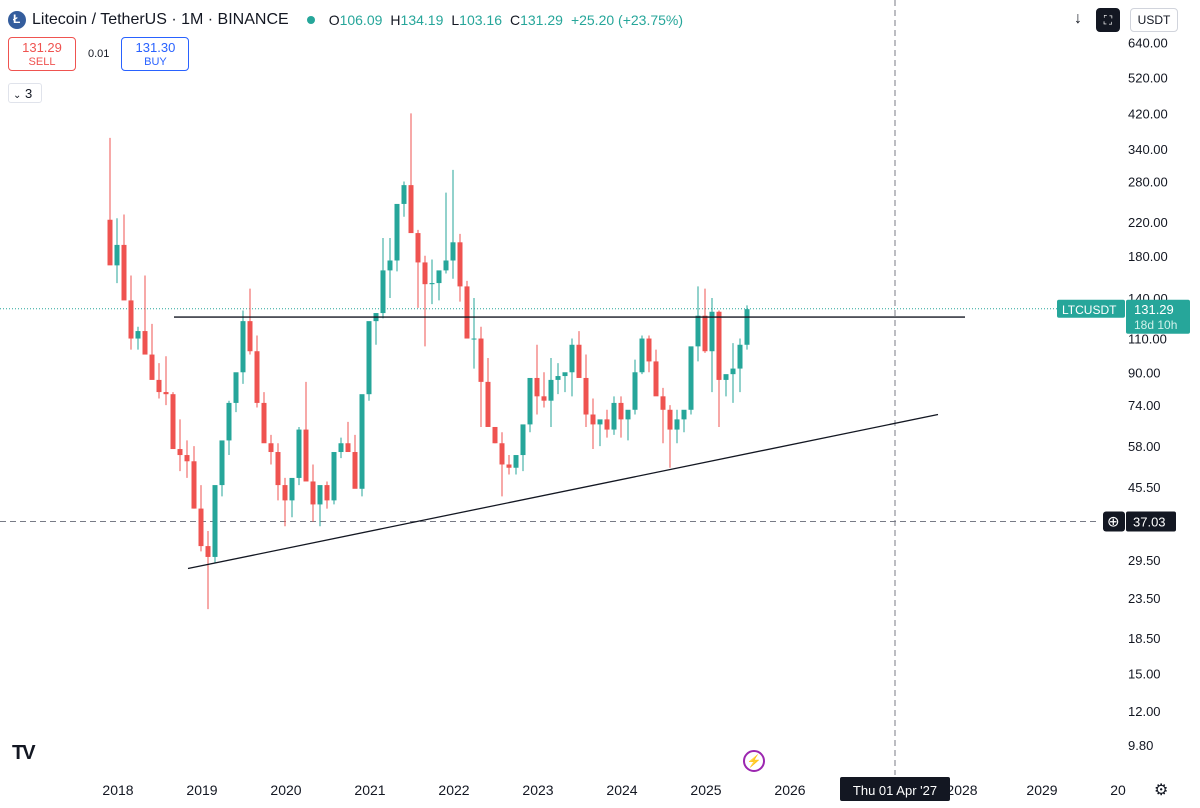  I want to click on lightning-icon: ⚡, so click(754, 761).